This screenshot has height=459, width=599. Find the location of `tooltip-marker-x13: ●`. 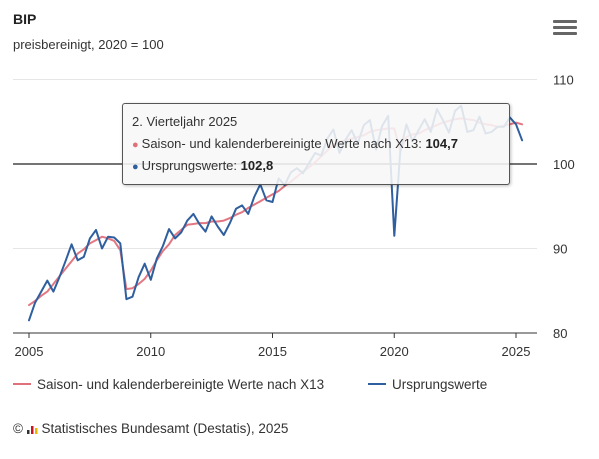

tooltip-marker-x13: ● is located at coordinates (135, 145).